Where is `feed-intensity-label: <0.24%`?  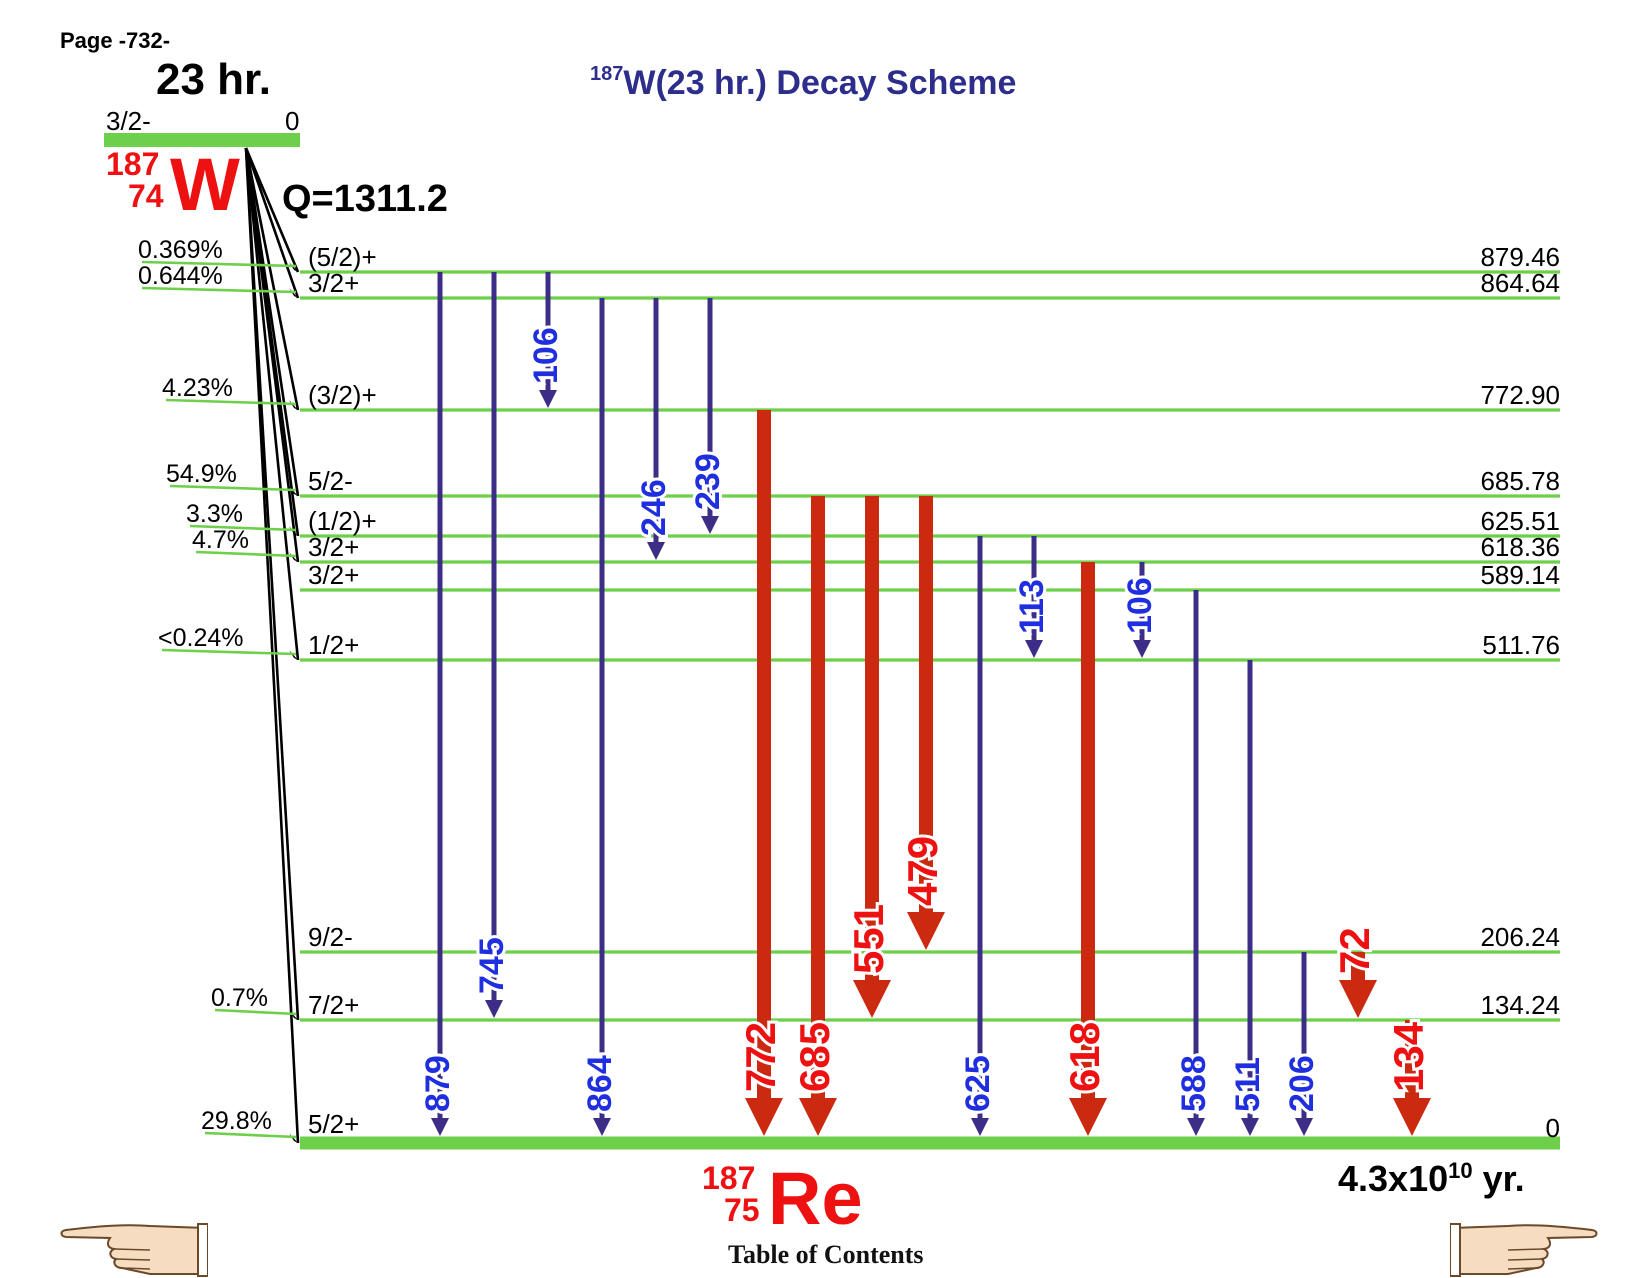
feed-intensity-label: <0.24% is located at coordinates (201, 638).